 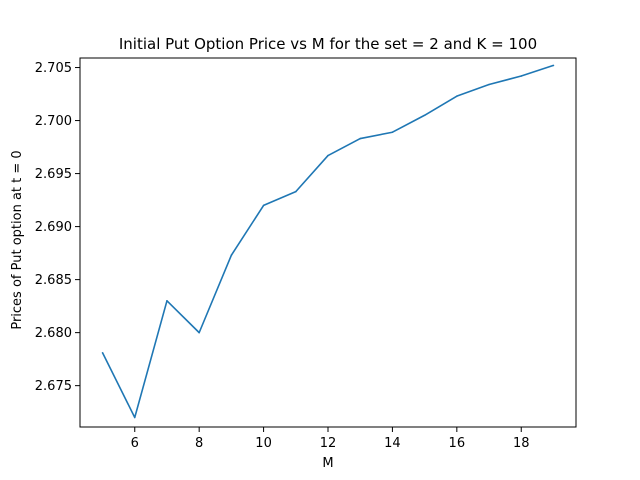 I want to click on x-axis-ticks: 6 8 10 12 14 16 18, so click(x=330, y=439).